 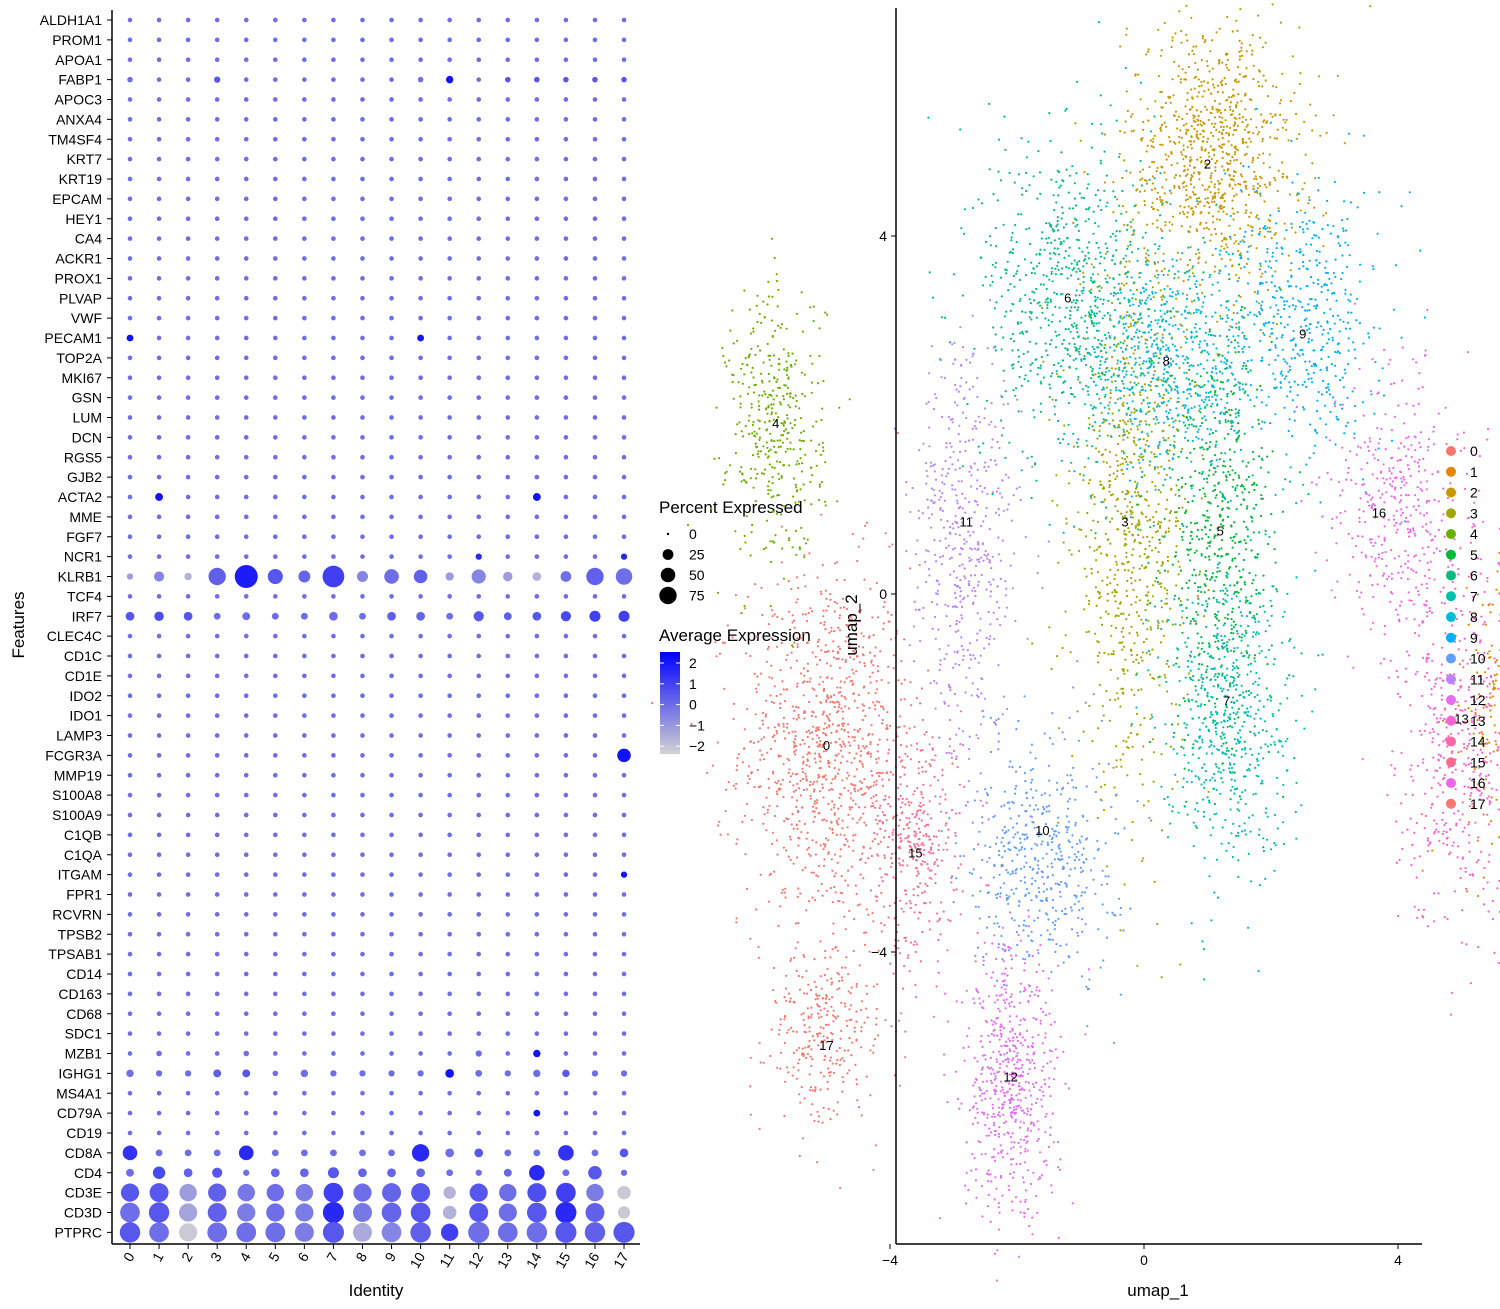 I want to click on feature-label: S100A8, so click(x=77, y=795).